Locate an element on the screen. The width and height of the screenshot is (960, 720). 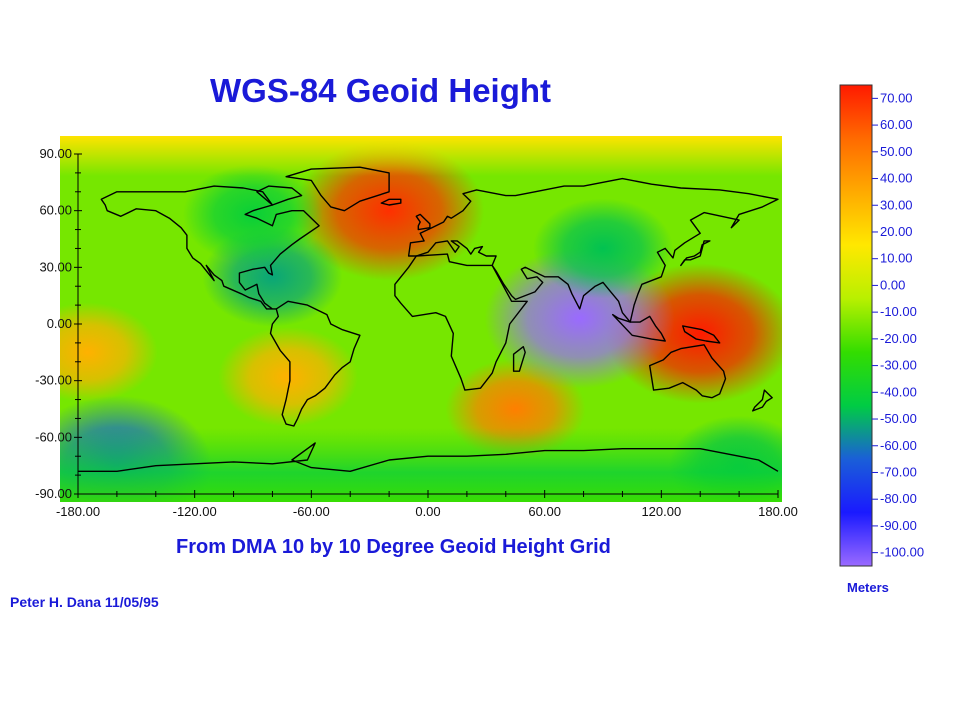
field-feature-andes-high is located at coordinates (288, 376).